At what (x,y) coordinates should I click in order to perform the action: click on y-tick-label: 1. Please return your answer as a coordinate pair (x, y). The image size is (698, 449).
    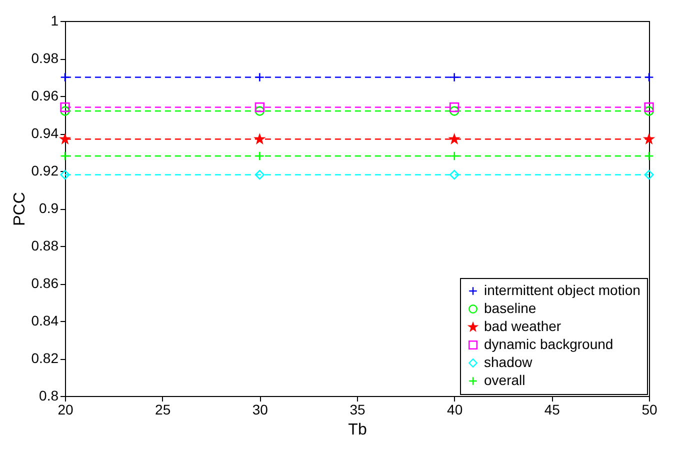
    Looking at the image, I should click on (54, 20).